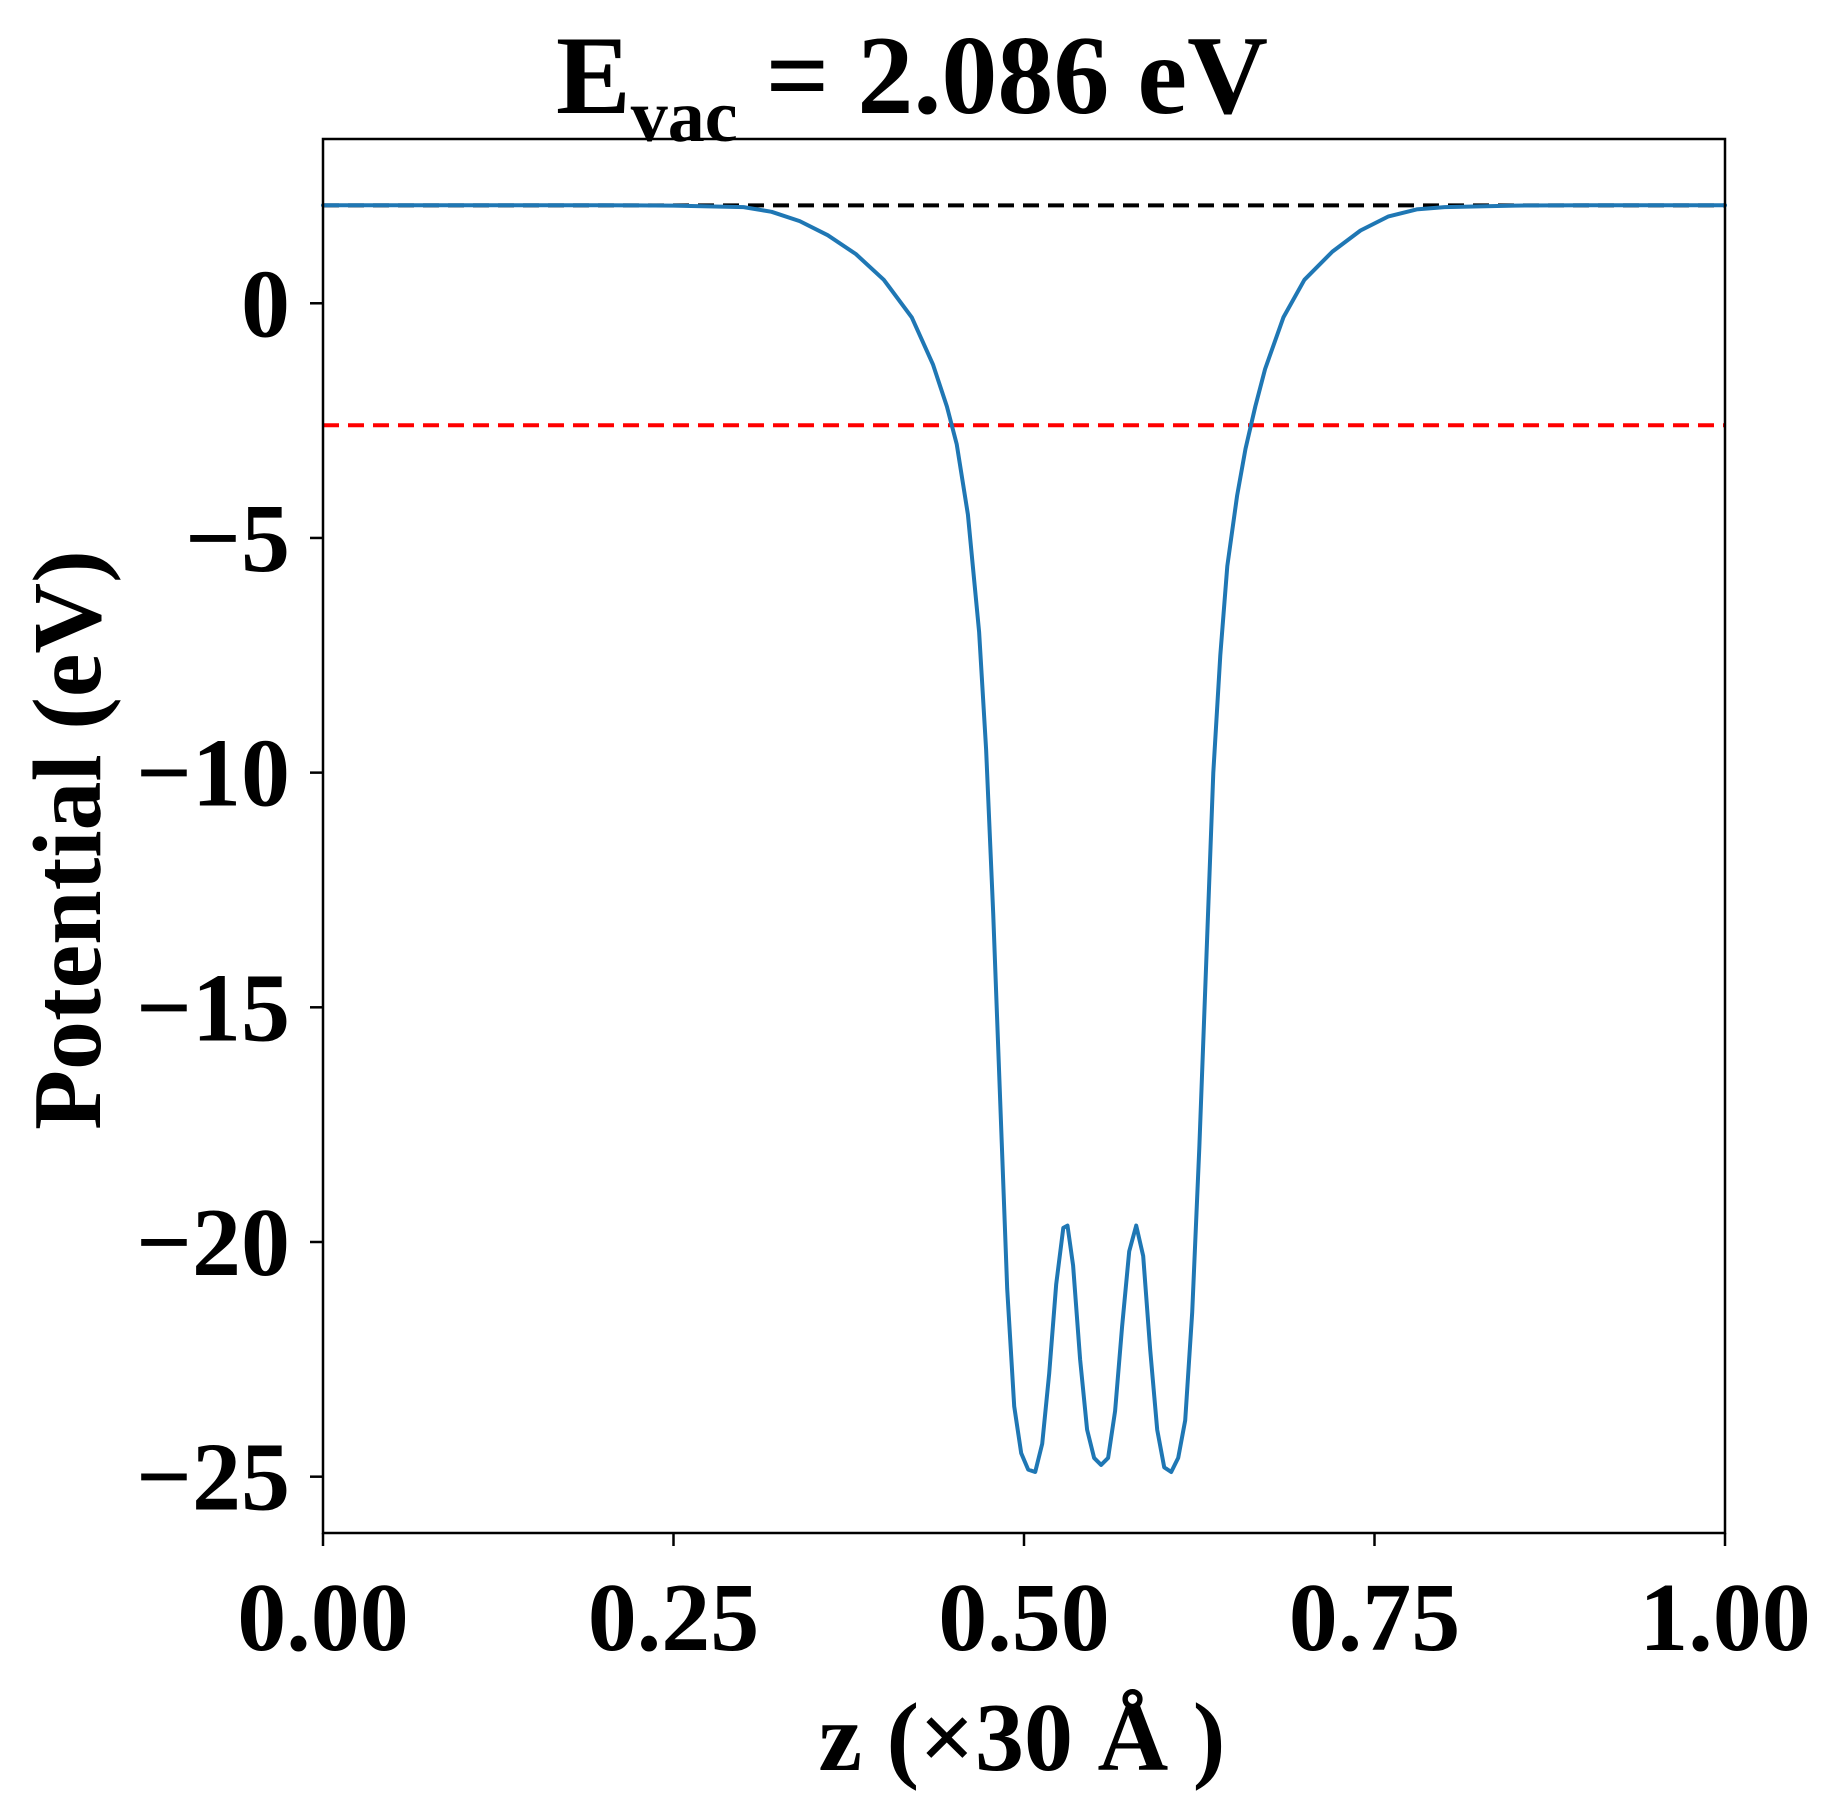 This screenshot has height=1794, width=1833. I want to click on x-tick-label: 0.50, so click(1024, 1618).